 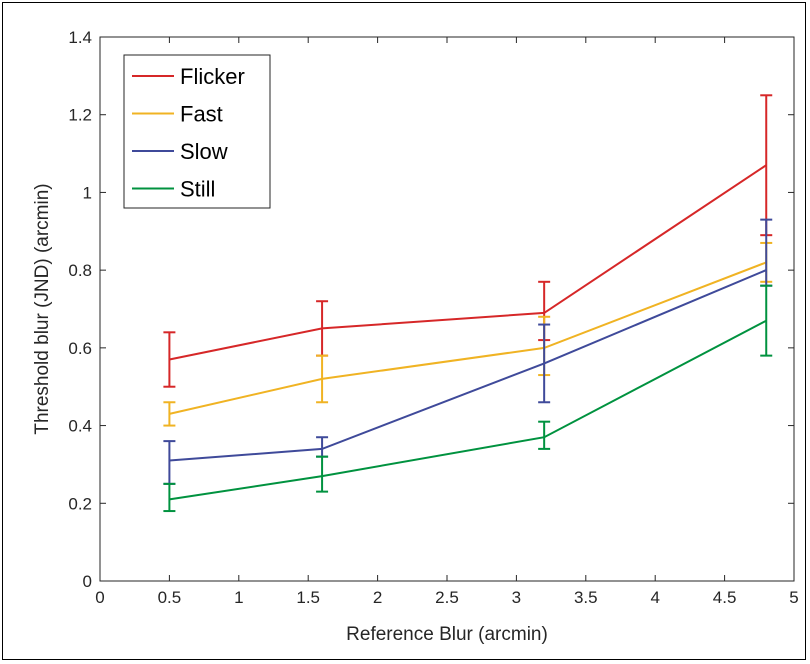 I want to click on y-tick-label: 1, so click(x=87, y=192).